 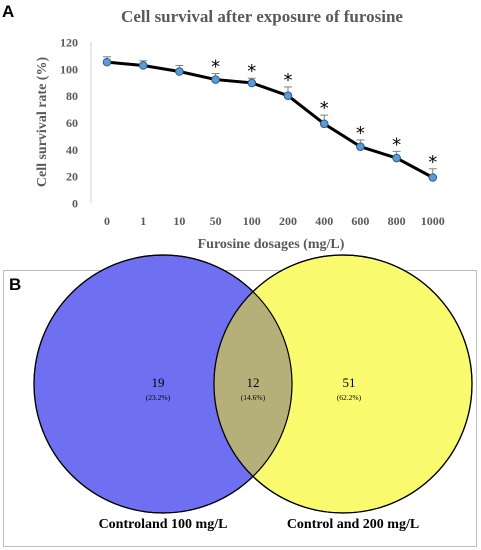 I want to click on chart-title: Cell survival after exposure of furosine, so click(x=262, y=16).